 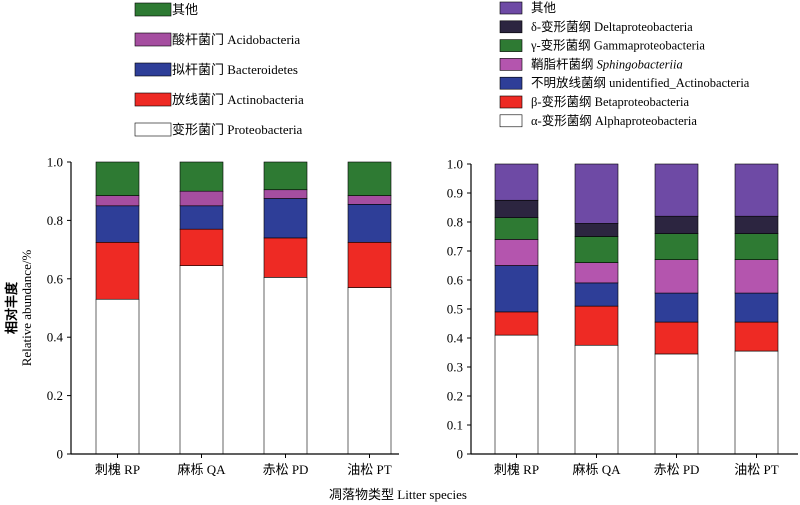 I want to click on legend-label: 酸杆菌门 Acidobacteria, so click(x=236, y=39).